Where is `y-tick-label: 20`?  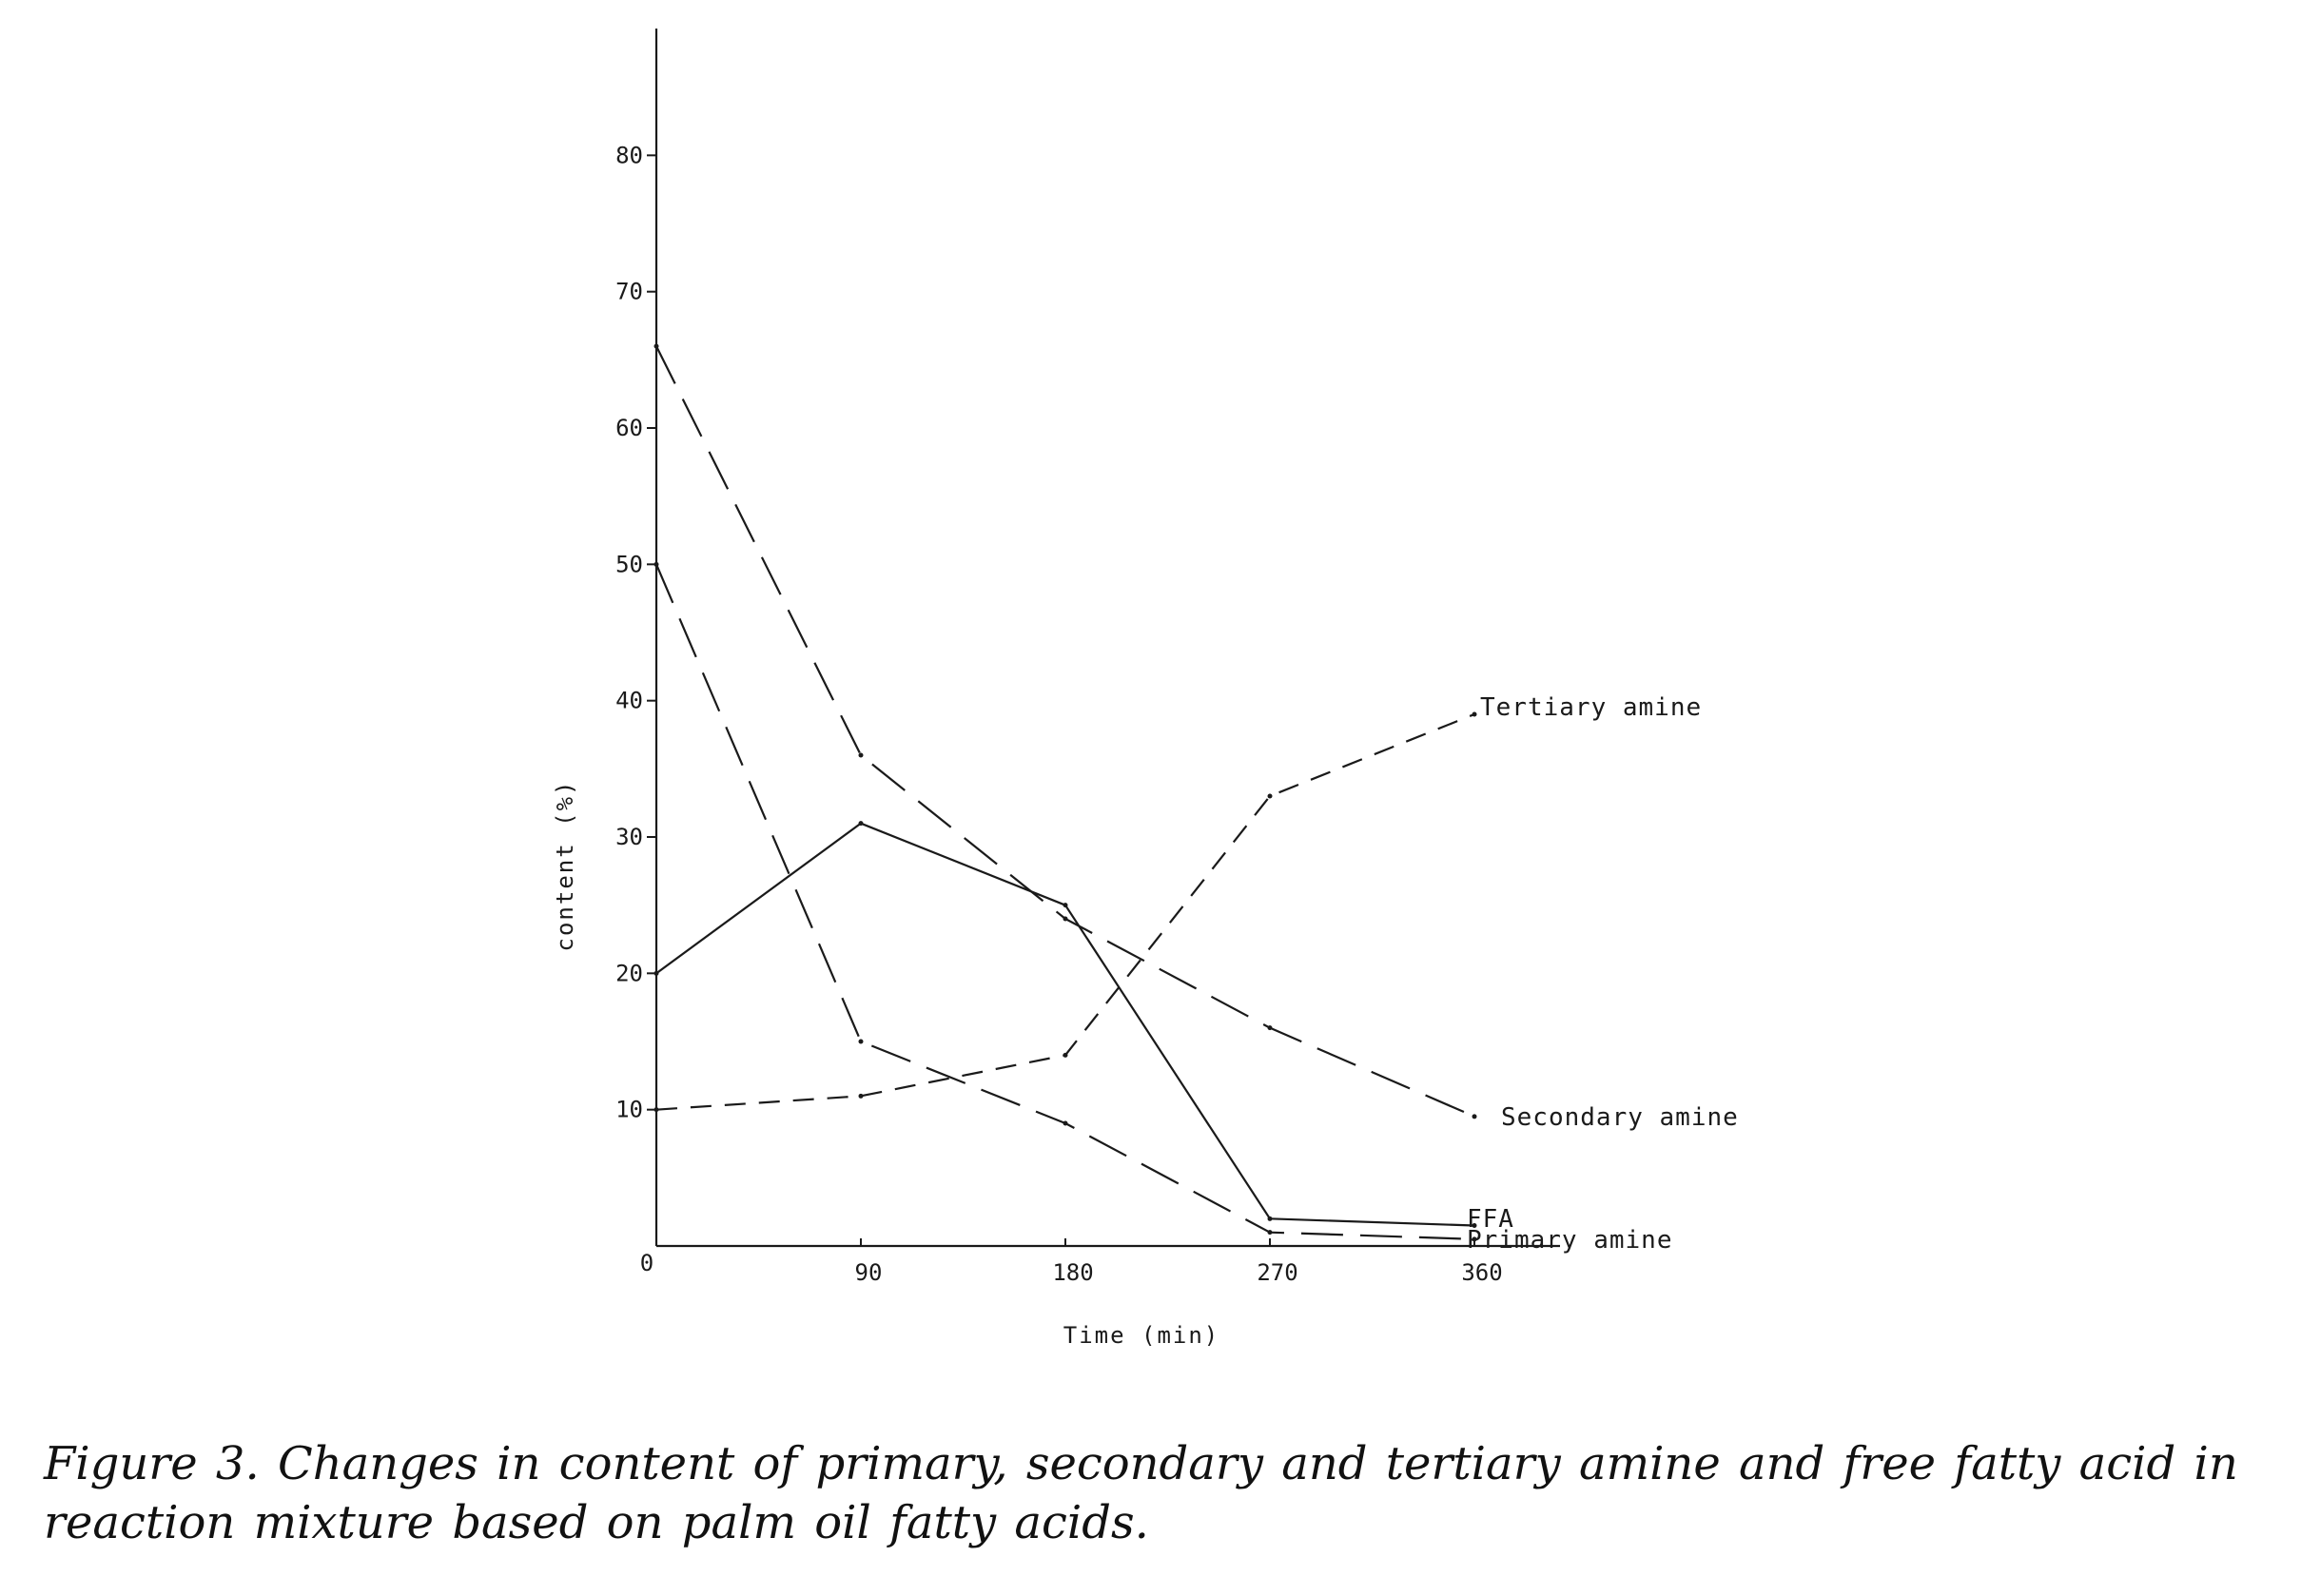
y-tick-label: 20 is located at coordinates (629, 973).